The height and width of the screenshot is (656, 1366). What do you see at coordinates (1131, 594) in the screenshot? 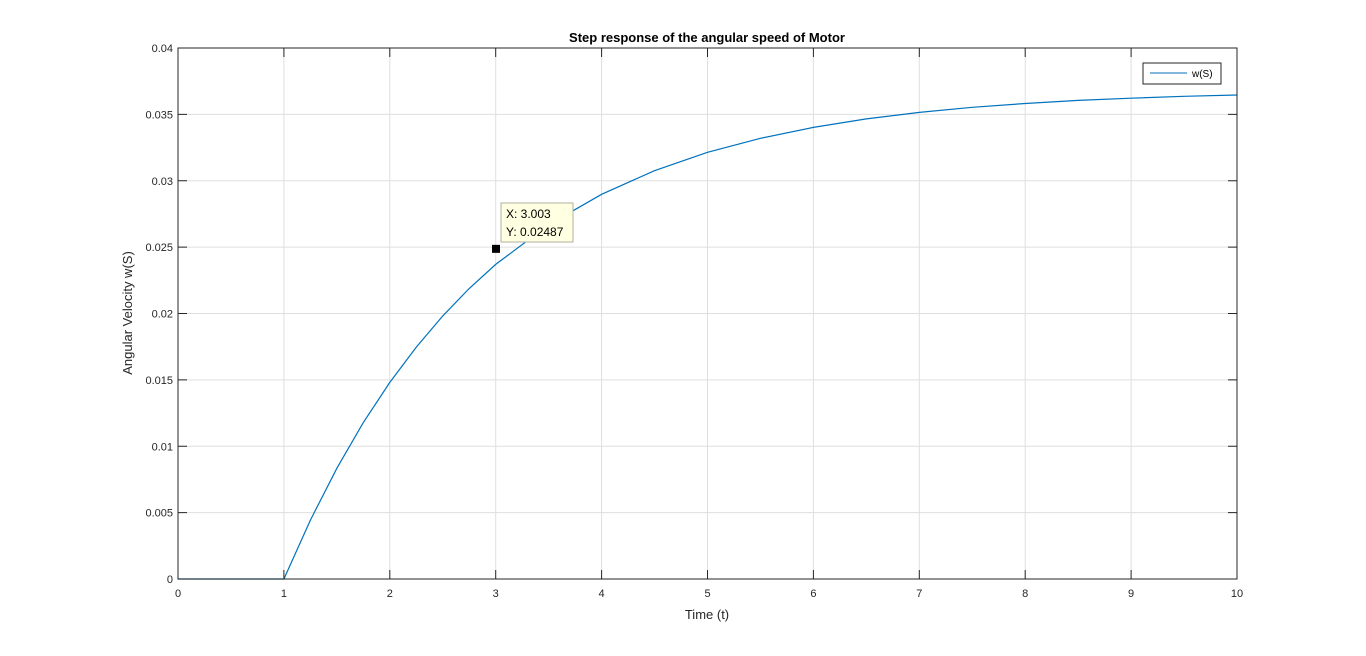
I see `x-tick-label: 9` at bounding box center [1131, 594].